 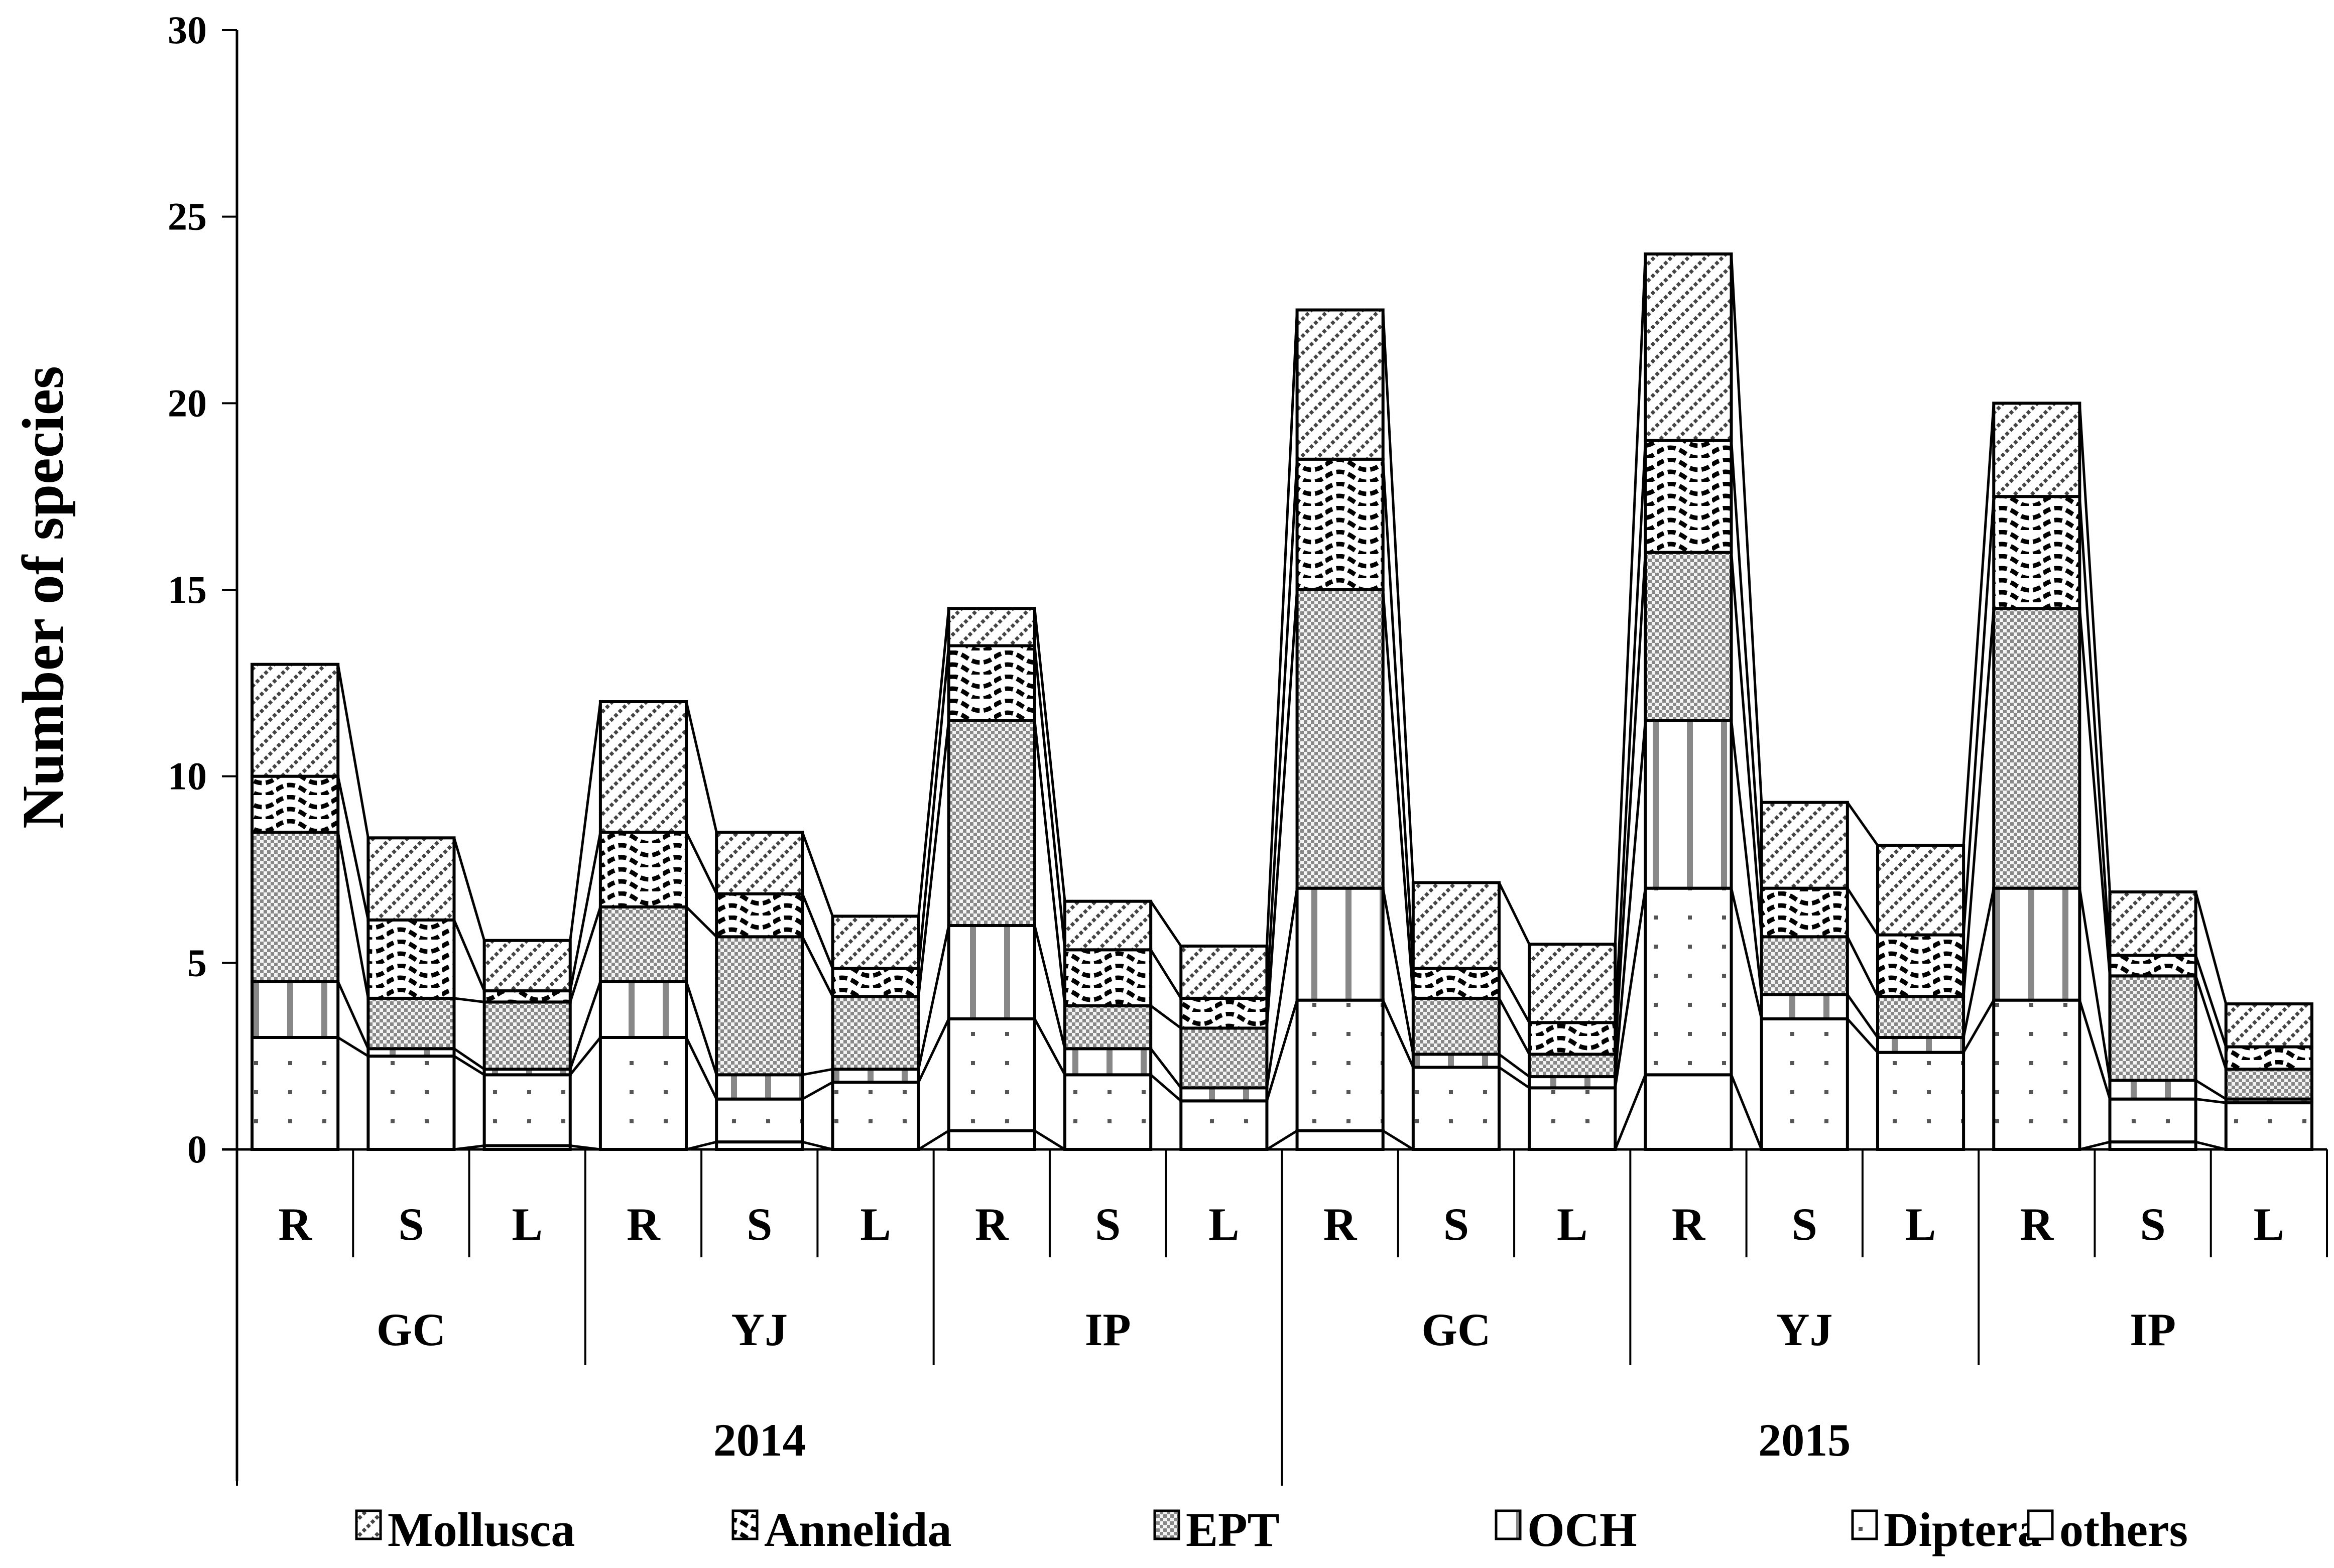 I want to click on bar-segment-others, so click(x=991, y=1140).